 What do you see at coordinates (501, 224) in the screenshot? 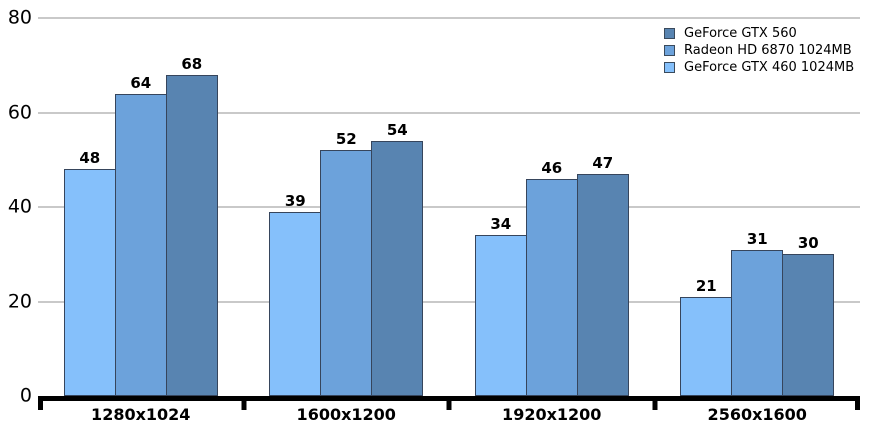
I see `bar-value-label: 34` at bounding box center [501, 224].